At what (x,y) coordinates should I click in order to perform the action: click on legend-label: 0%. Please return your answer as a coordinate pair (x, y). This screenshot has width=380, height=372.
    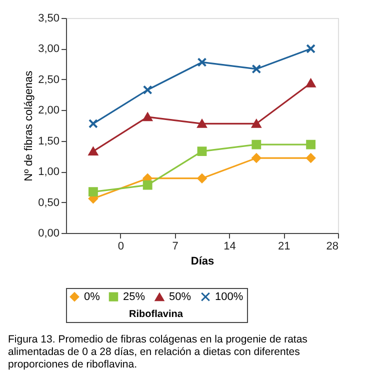
    Looking at the image, I should click on (92, 296).